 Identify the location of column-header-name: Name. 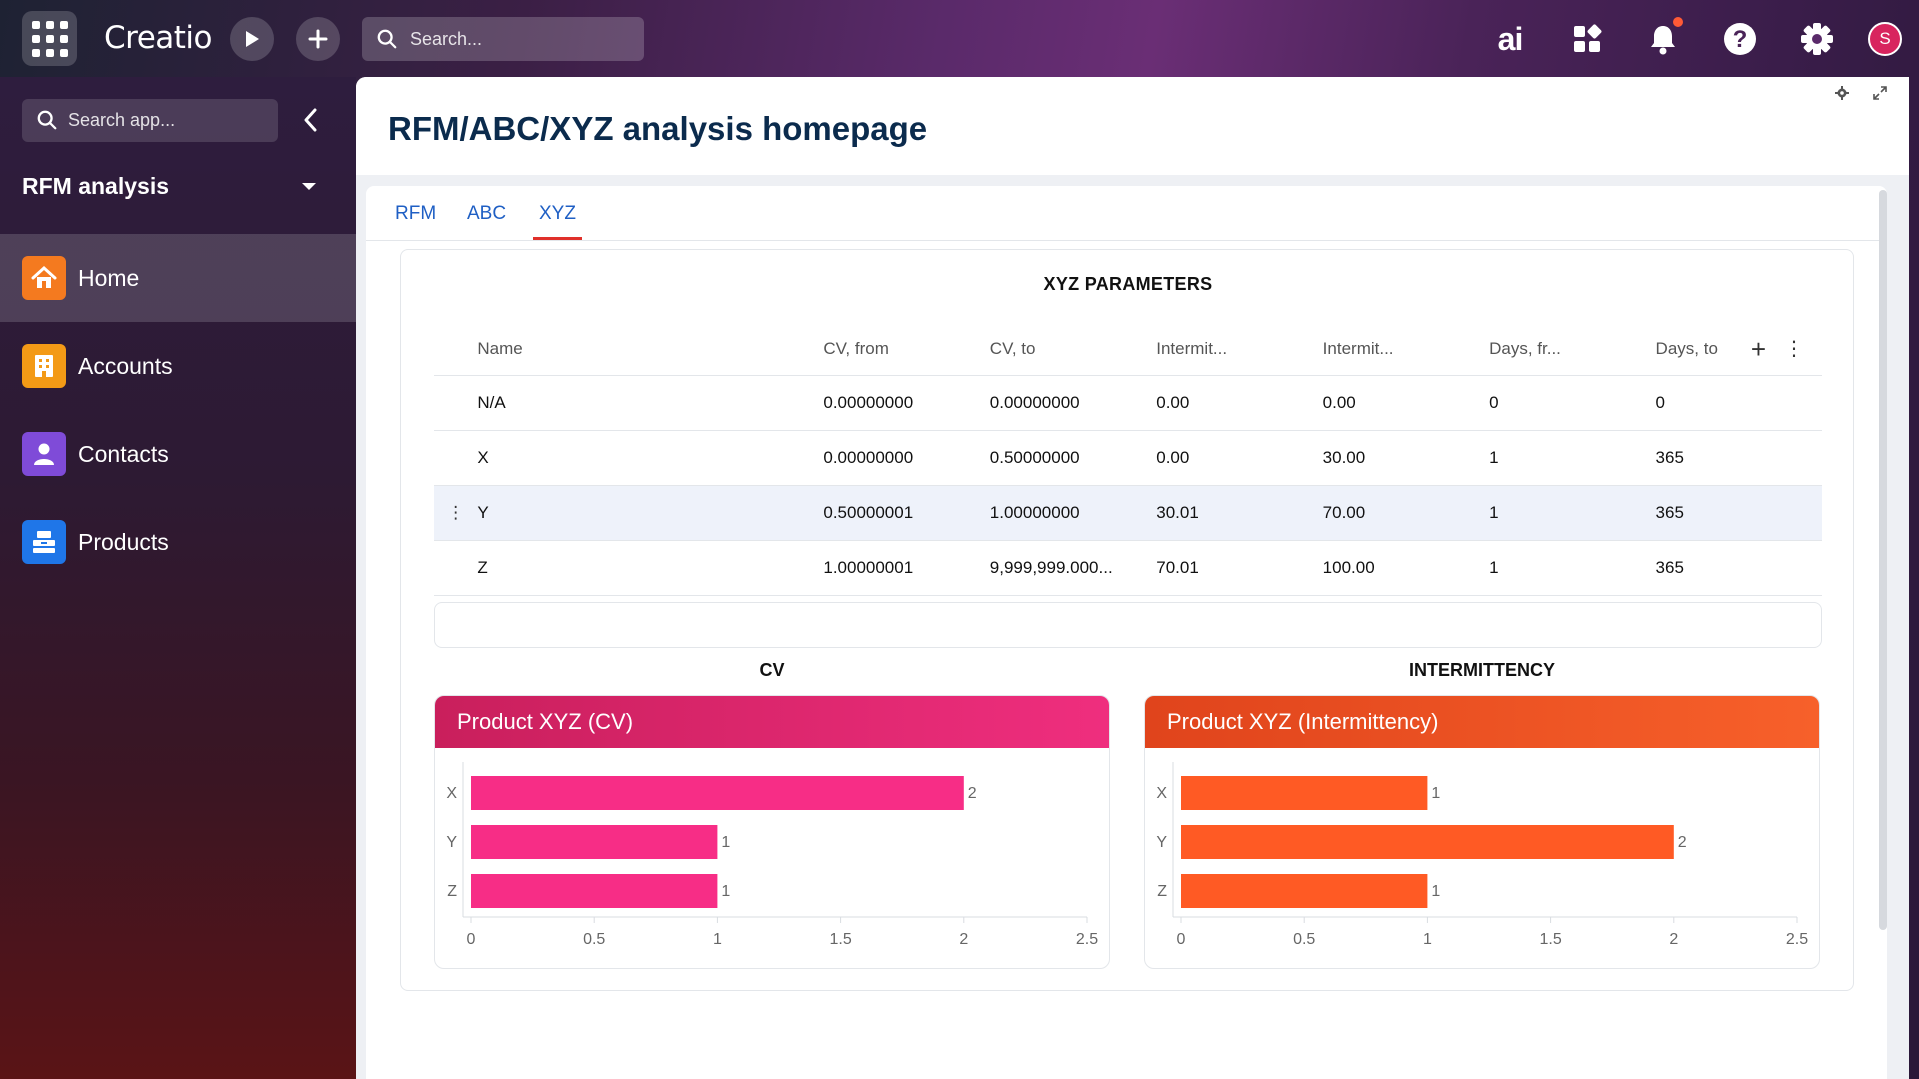
(650, 350).